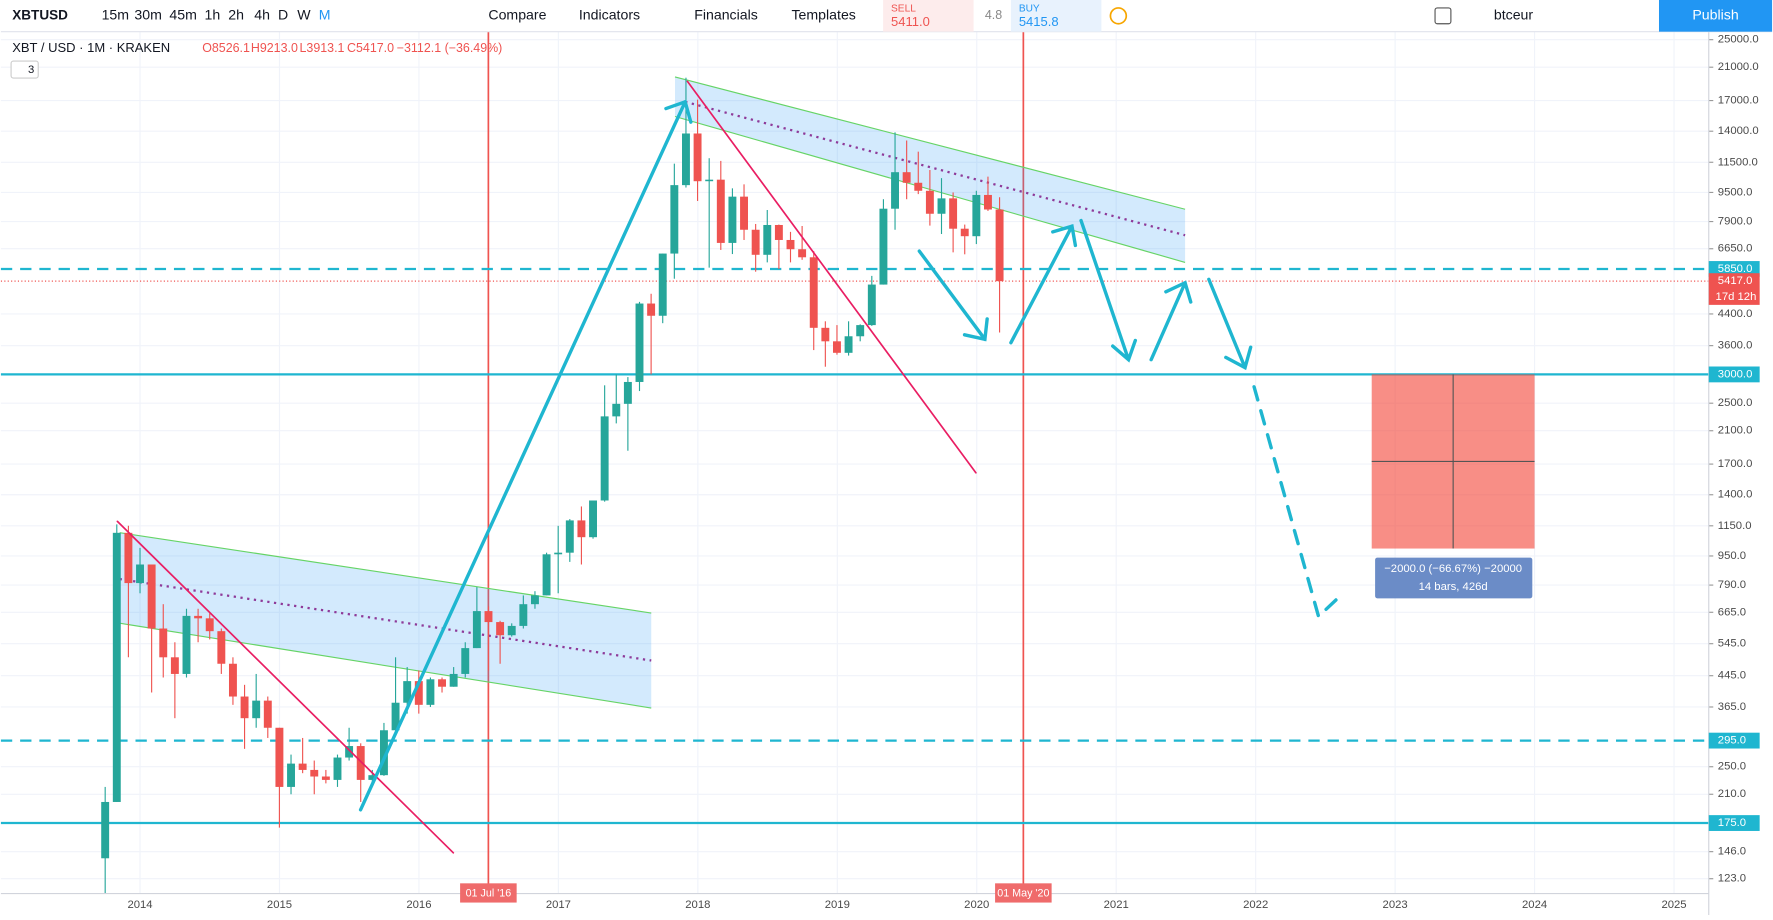  I want to click on level-label: 5850.0, so click(1735, 269).